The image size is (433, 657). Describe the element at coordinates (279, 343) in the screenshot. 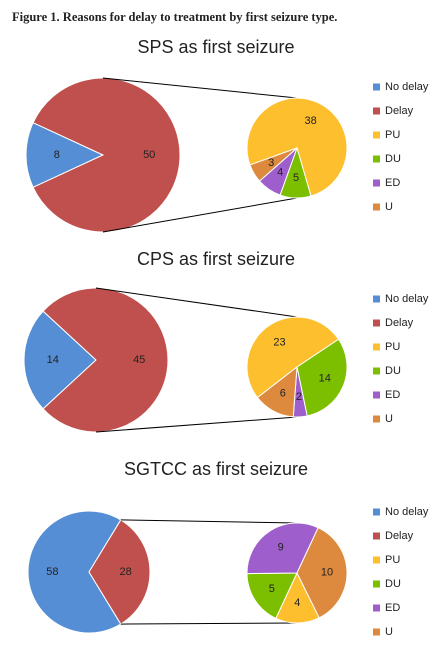

I see `data-label: 23` at that location.